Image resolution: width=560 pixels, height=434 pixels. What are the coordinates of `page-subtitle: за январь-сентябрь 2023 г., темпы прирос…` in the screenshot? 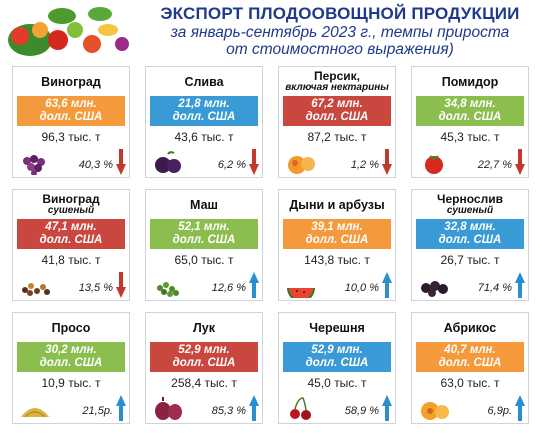 It's located at (340, 41).